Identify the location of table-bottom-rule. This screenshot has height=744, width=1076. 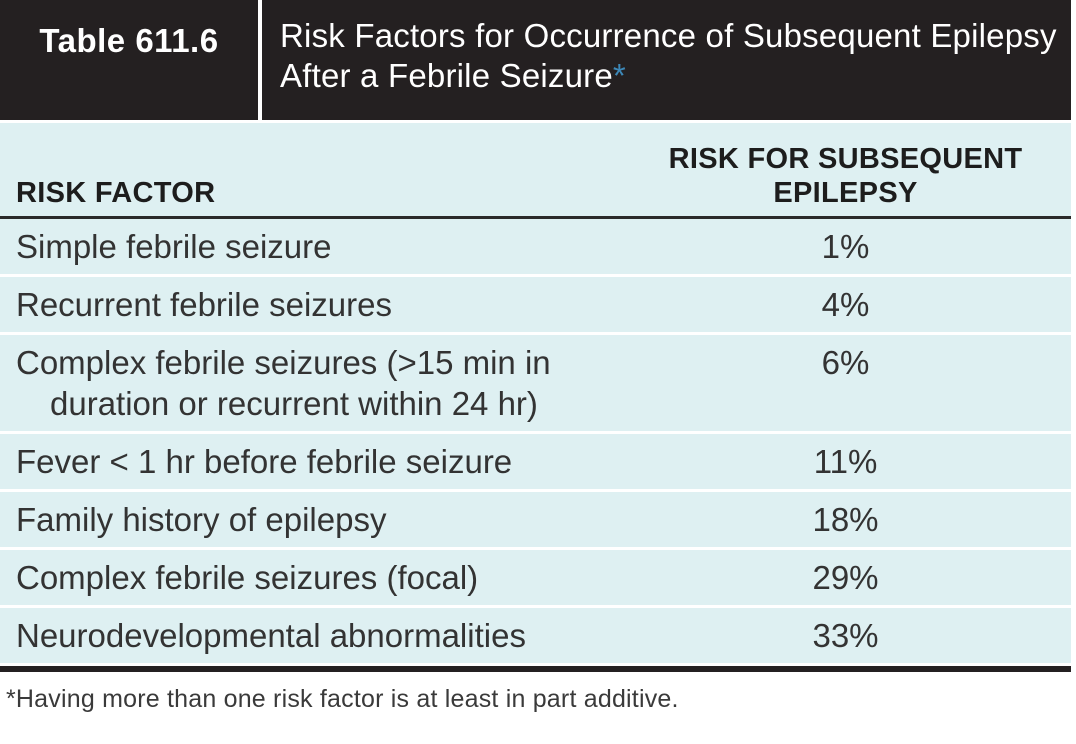
(535, 669).